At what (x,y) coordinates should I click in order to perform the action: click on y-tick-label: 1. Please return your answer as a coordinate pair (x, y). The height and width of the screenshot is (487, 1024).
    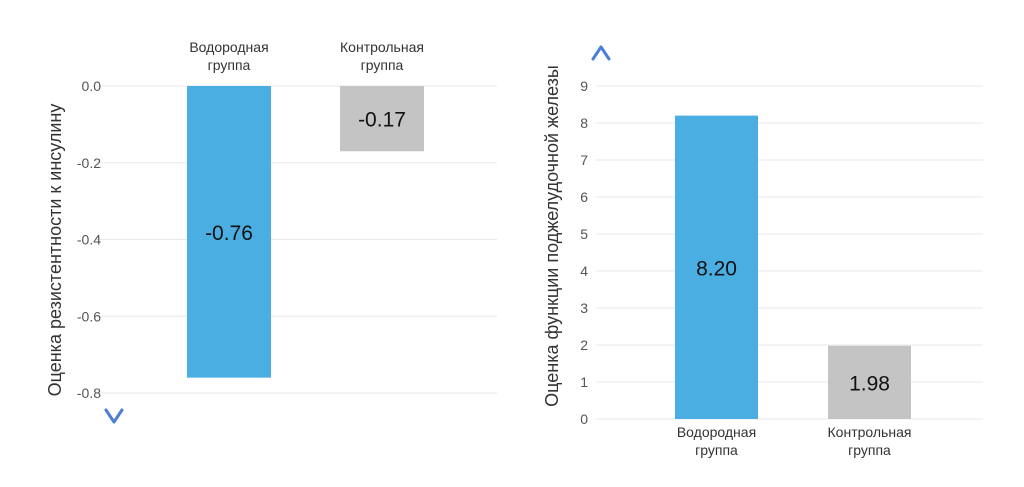
    Looking at the image, I should click on (584, 382).